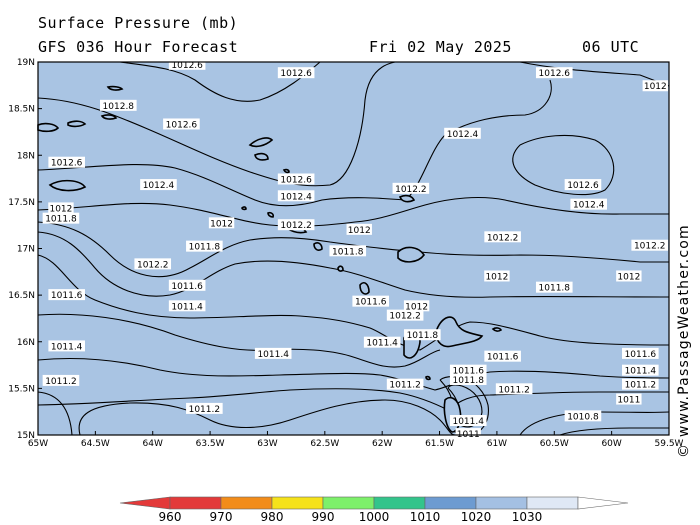 This screenshot has height=525, width=700. I want to click on lon-tick-label: 62W, so click(382, 444).